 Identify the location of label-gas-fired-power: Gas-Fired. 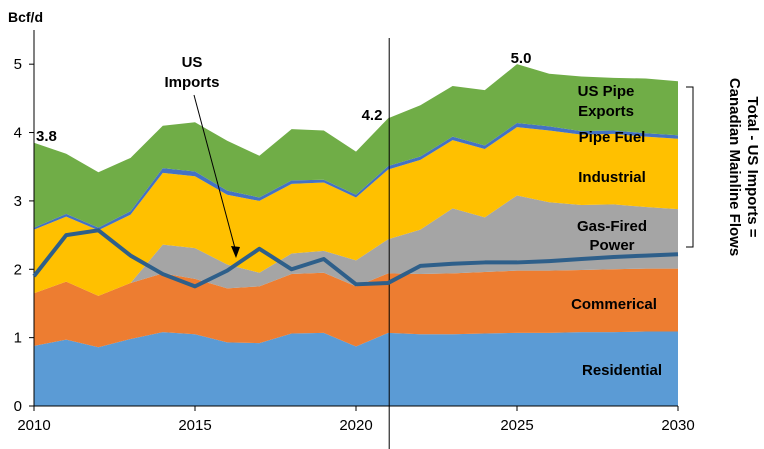
(612, 226).